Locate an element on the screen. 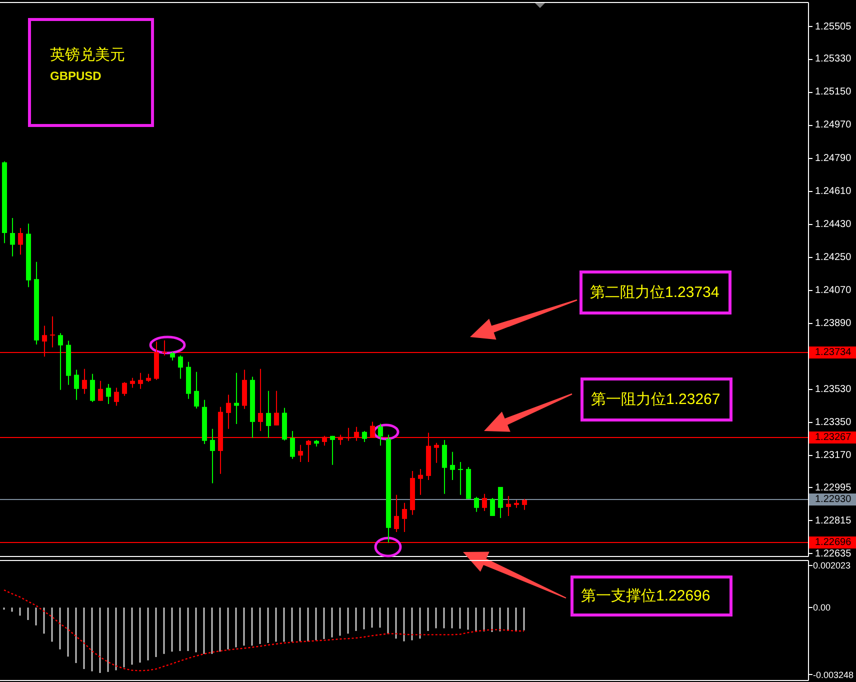 The width and height of the screenshot is (856, 682). ref-line-label: 1.22696 is located at coordinates (833, 542).